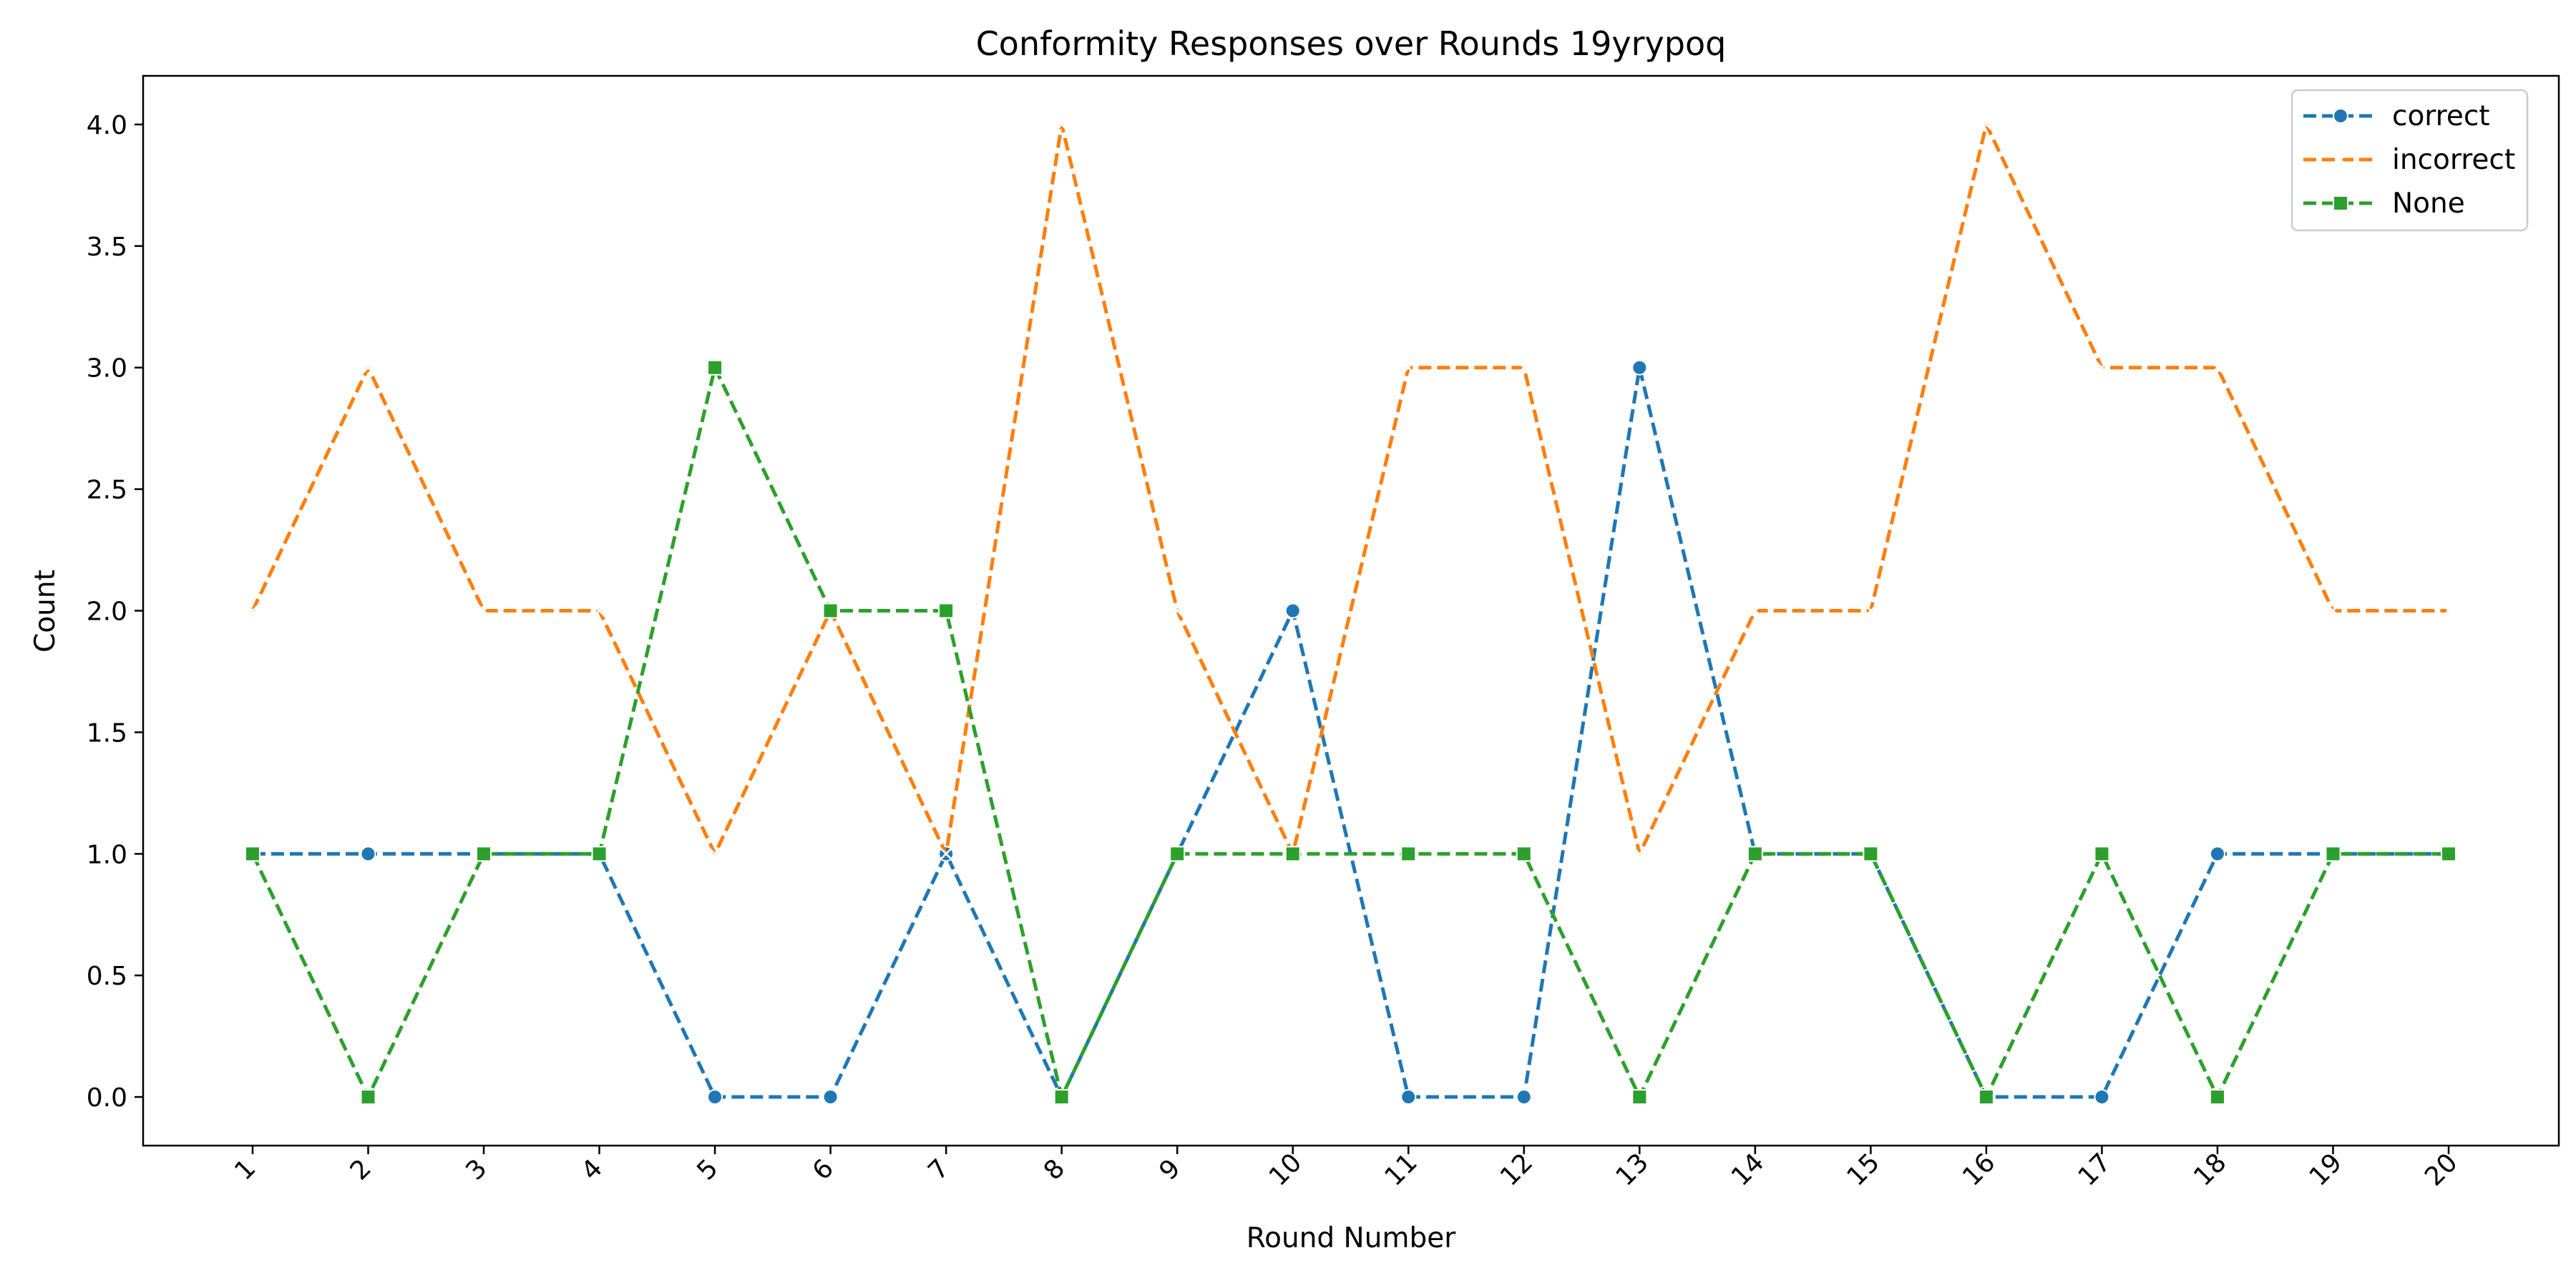  I want to click on legend-marker-none, so click(2340, 203).